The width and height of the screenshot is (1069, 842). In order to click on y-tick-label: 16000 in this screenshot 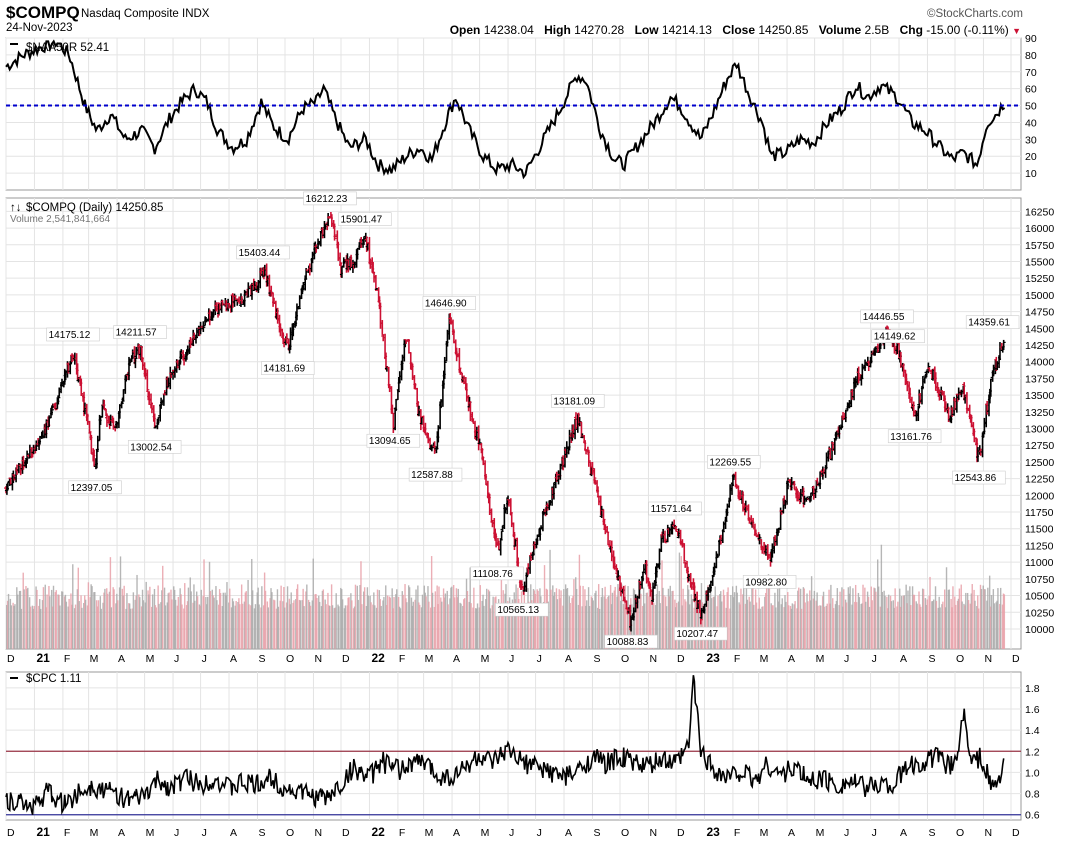, I will do `click(1039, 229)`.